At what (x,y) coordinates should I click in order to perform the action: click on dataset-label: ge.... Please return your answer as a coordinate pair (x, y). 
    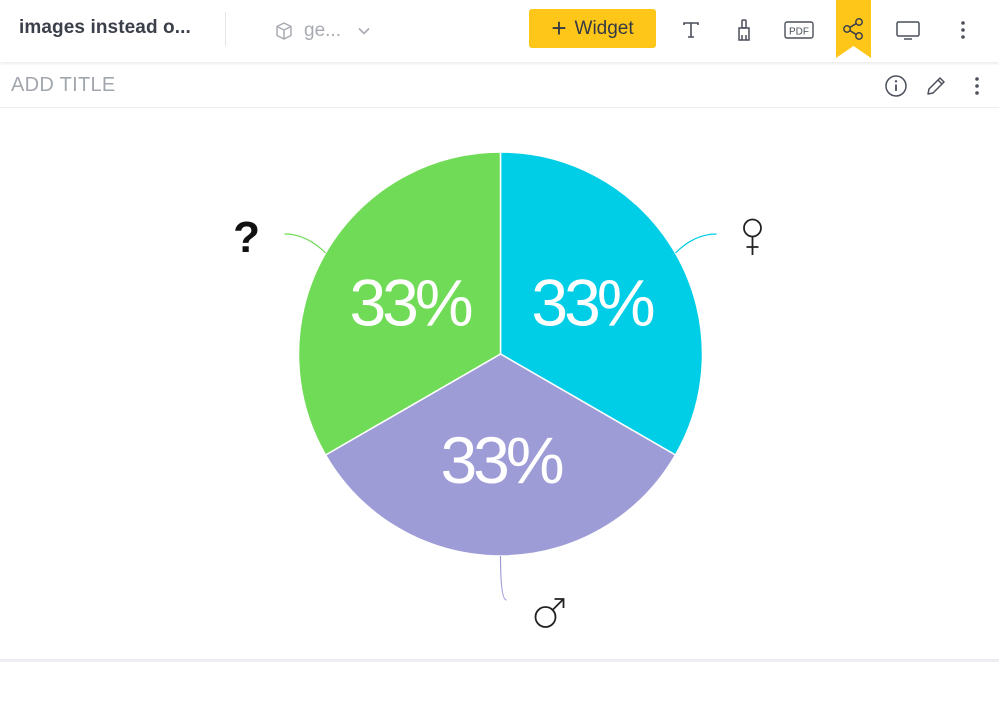
    Looking at the image, I should click on (322, 30).